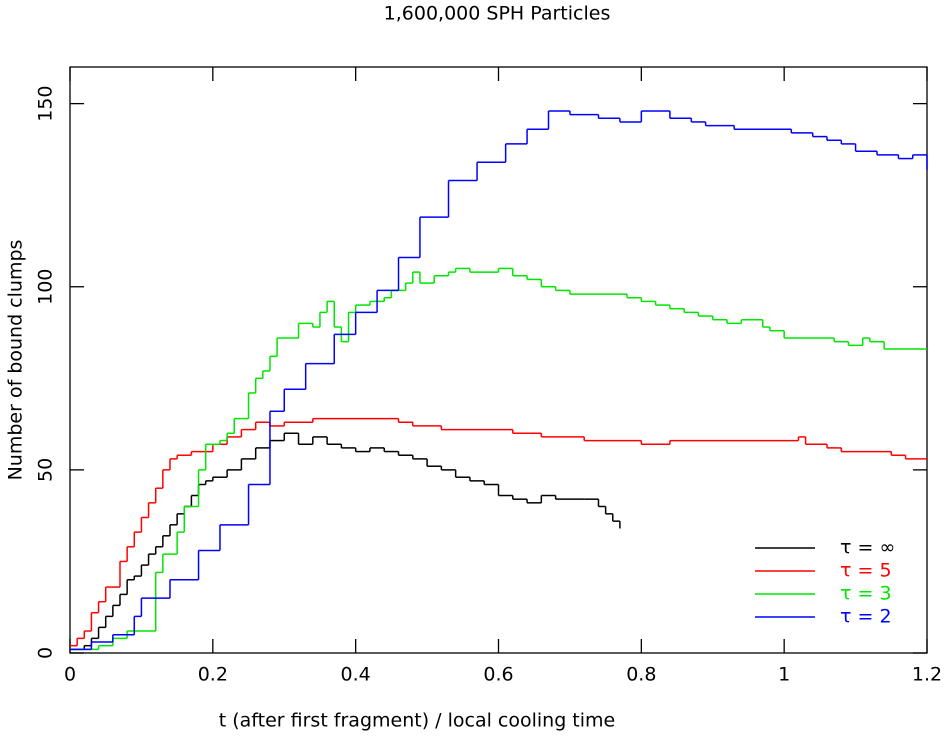 The width and height of the screenshot is (945, 738). I want to click on x-tick-label: 0.2, so click(213, 675).